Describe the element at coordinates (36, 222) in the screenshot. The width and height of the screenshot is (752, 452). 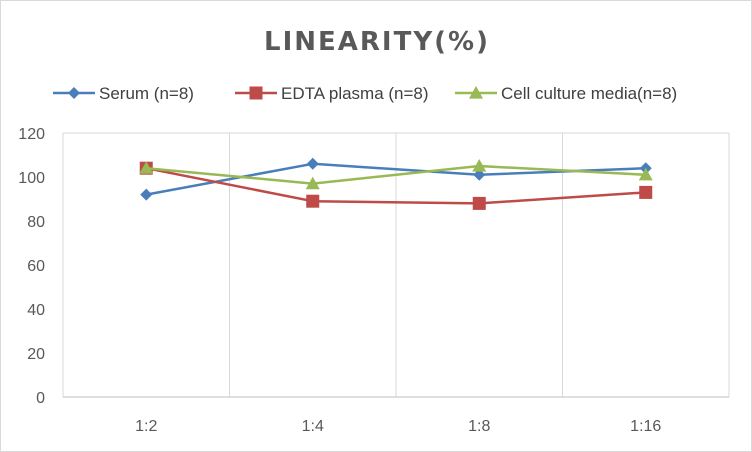
I see `y-tick-label: 80` at that location.